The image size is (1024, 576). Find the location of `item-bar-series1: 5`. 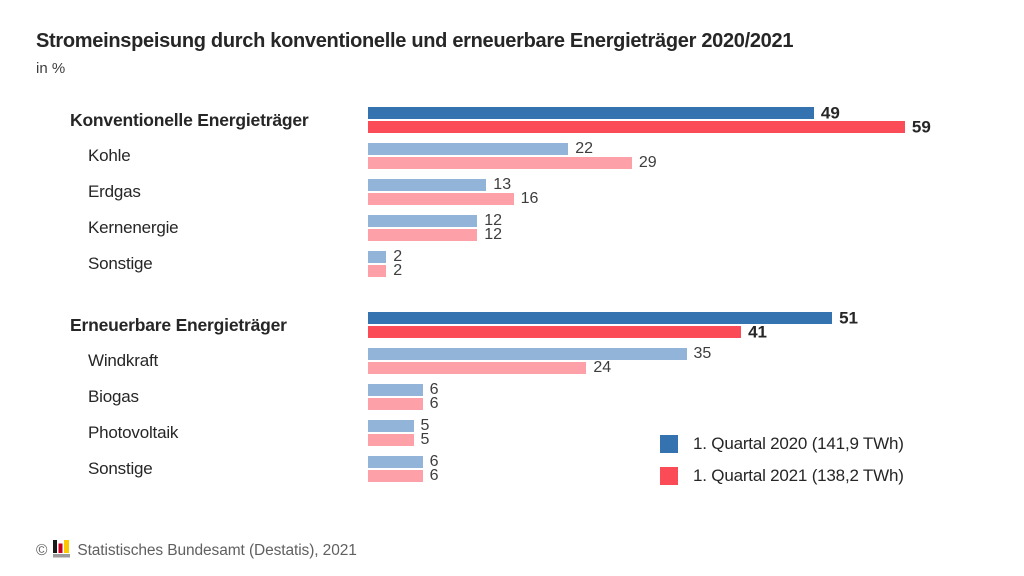

item-bar-series1: 5 is located at coordinates (398, 426).